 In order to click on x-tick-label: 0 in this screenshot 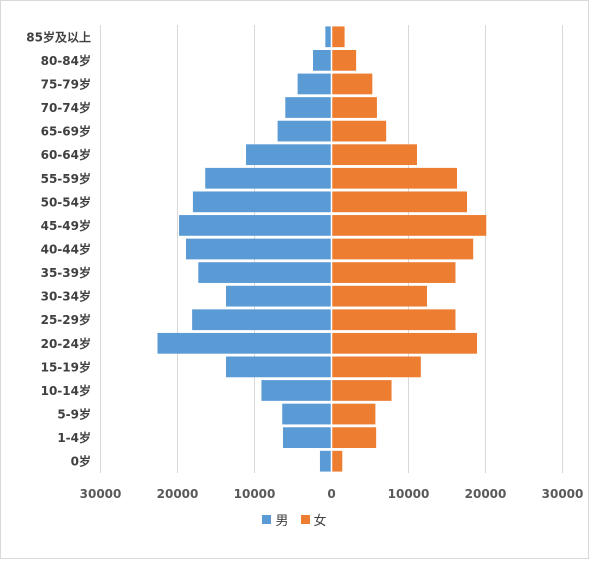, I will do `click(331, 494)`.